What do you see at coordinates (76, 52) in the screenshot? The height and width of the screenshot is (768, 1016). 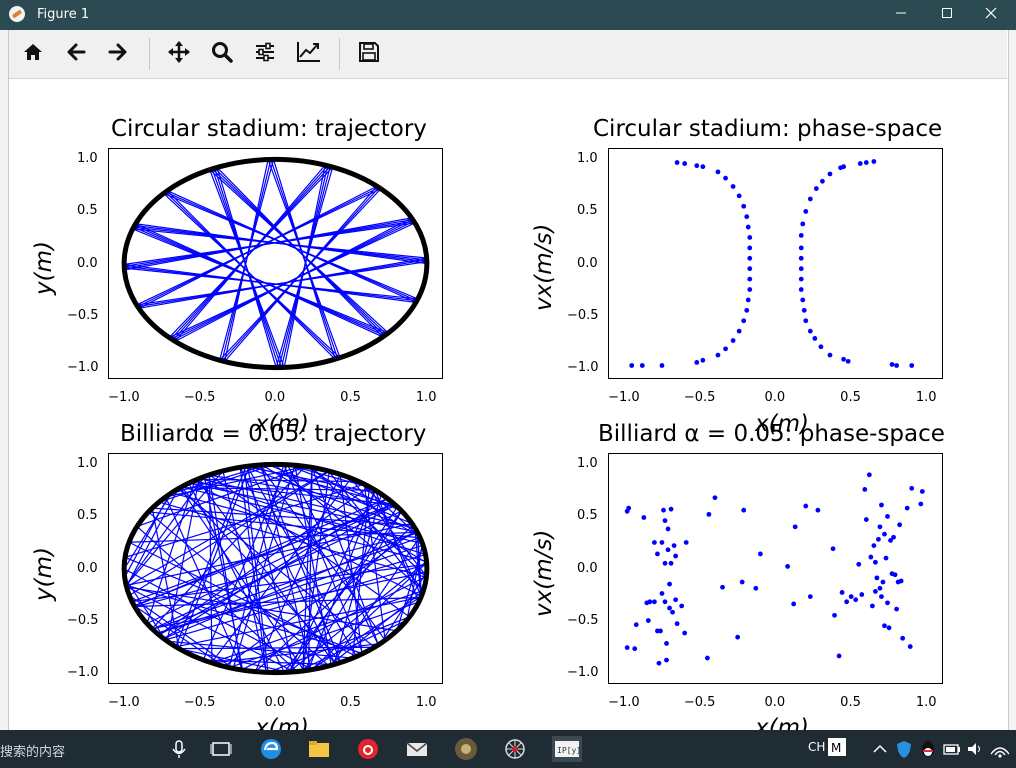 I see `back-button` at bounding box center [76, 52].